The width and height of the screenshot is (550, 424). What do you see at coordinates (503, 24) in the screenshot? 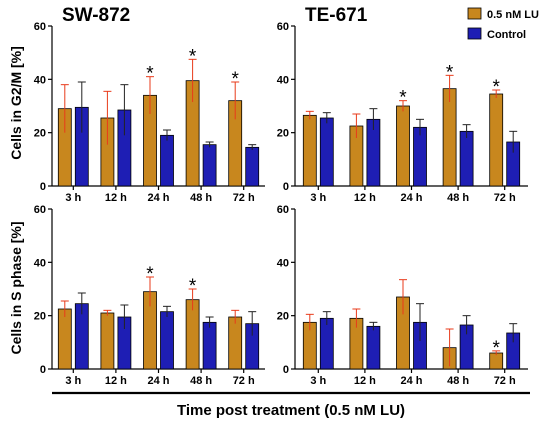
I see `legend: 0.5 nM LU Control` at bounding box center [503, 24].